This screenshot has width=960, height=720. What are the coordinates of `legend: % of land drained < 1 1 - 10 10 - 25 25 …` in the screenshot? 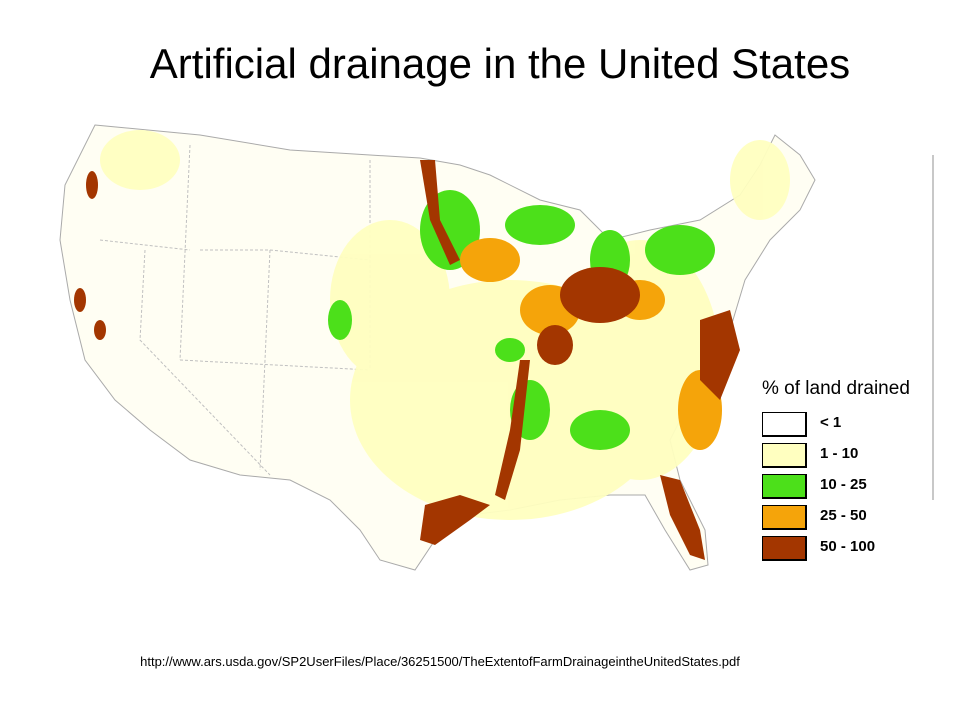 It's located at (857, 472).